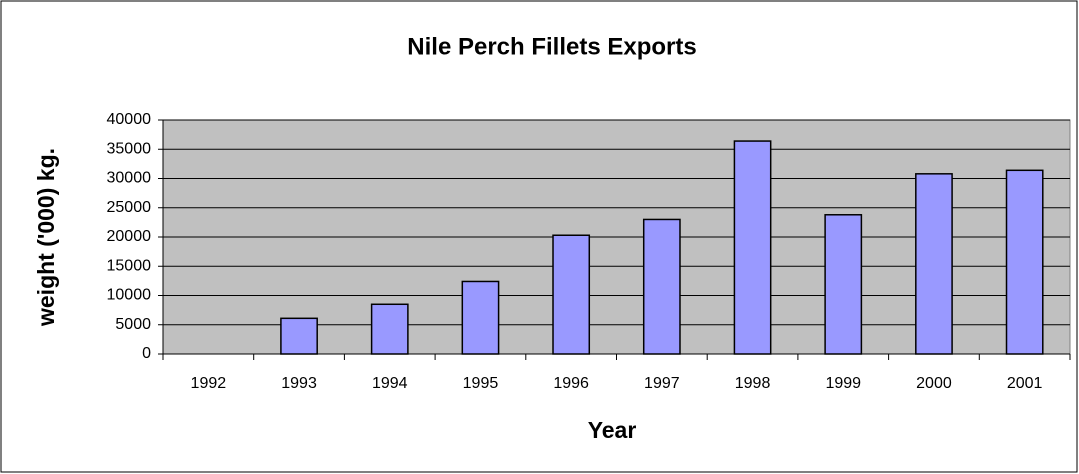 This screenshot has width=1079, height=474. What do you see at coordinates (843, 383) in the screenshot?
I see `x-tick-label: 1999` at bounding box center [843, 383].